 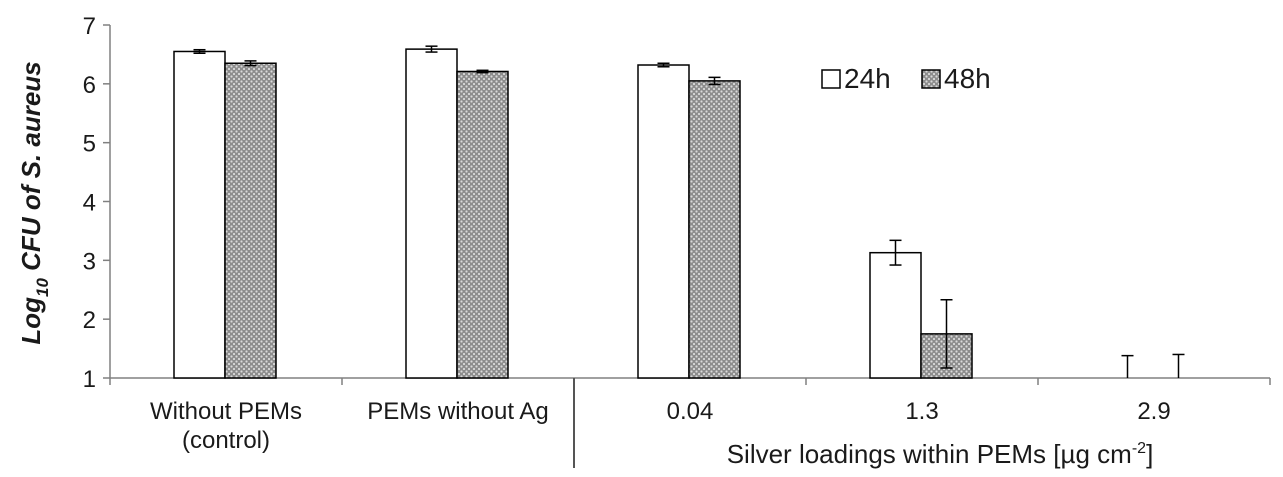 I want to click on y-axis-title: Log10 CFU of S. aureus, so click(x=34, y=202).